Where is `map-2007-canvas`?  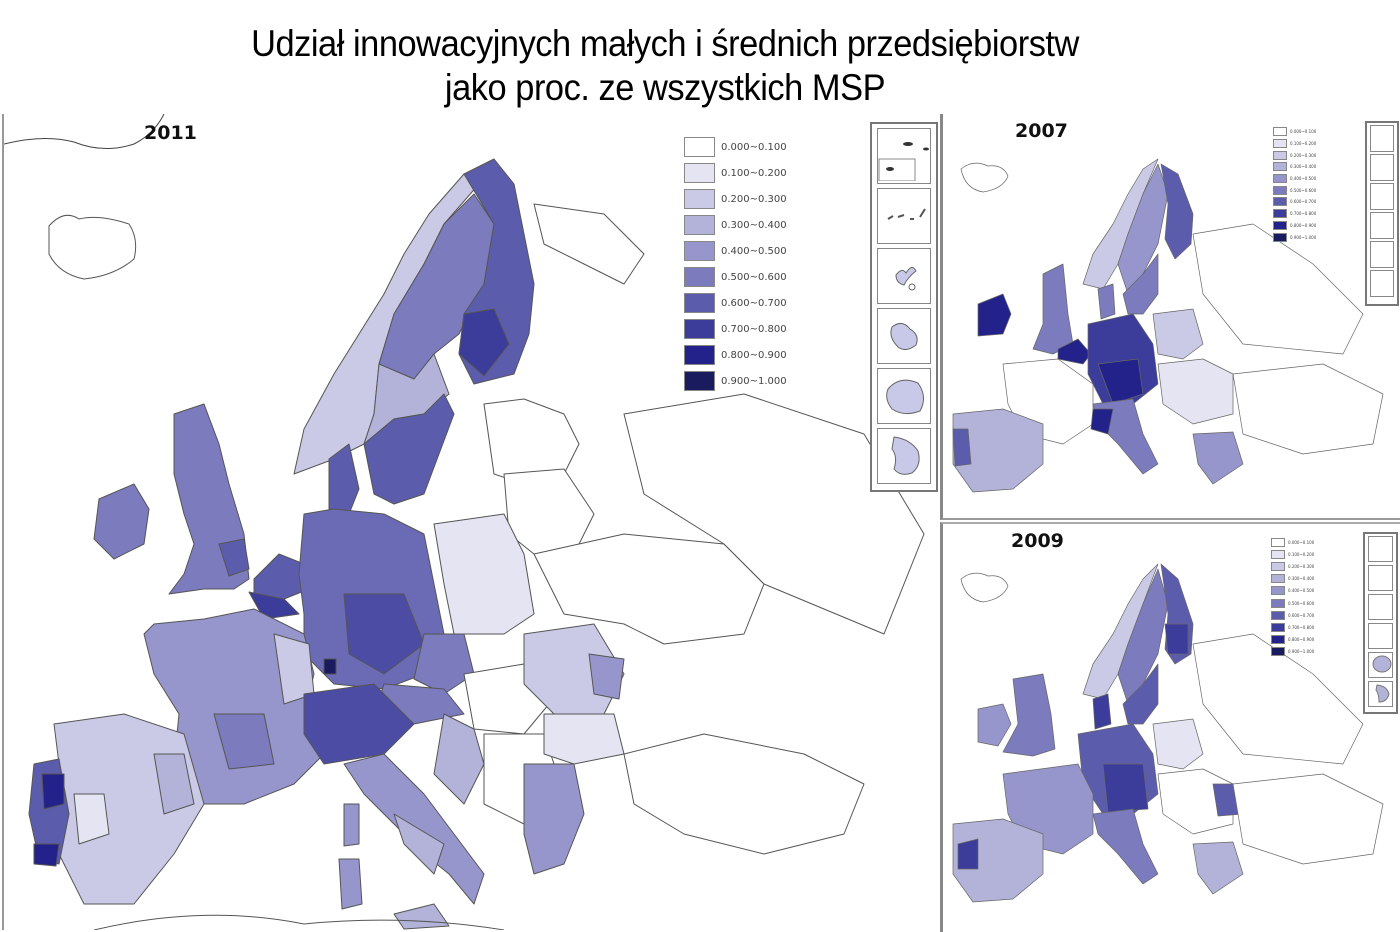 map-2007-canvas is located at coordinates (1168, 325).